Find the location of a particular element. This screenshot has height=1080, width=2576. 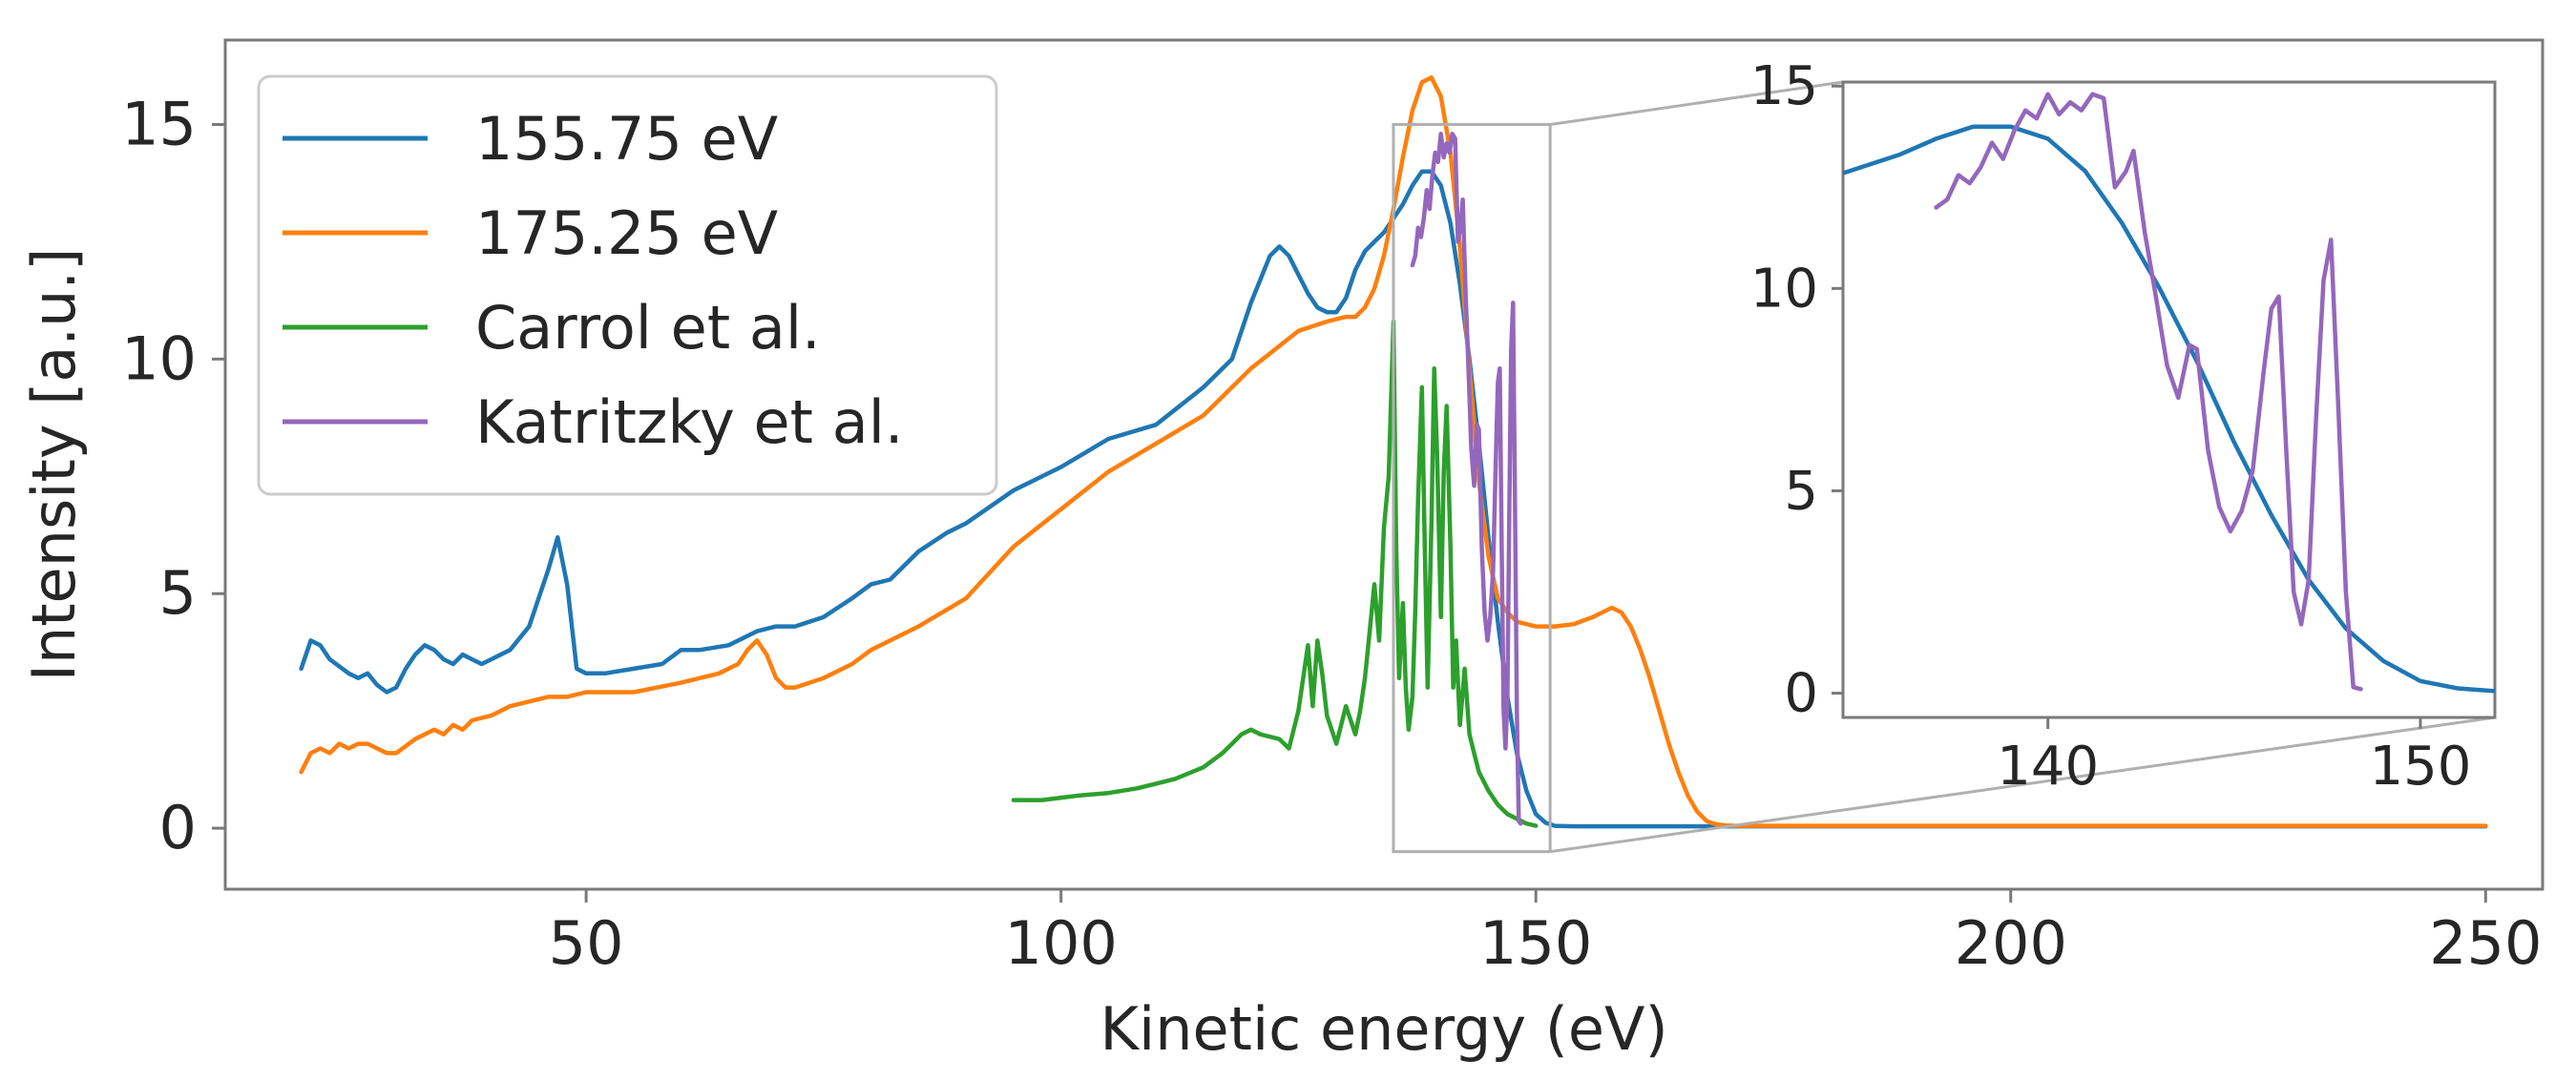

inset-series-group is located at coordinates (2169, 393).